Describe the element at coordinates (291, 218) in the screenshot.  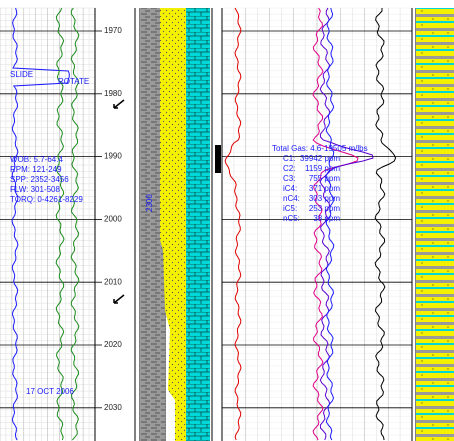
I see `gas-component: nC5:` at that location.